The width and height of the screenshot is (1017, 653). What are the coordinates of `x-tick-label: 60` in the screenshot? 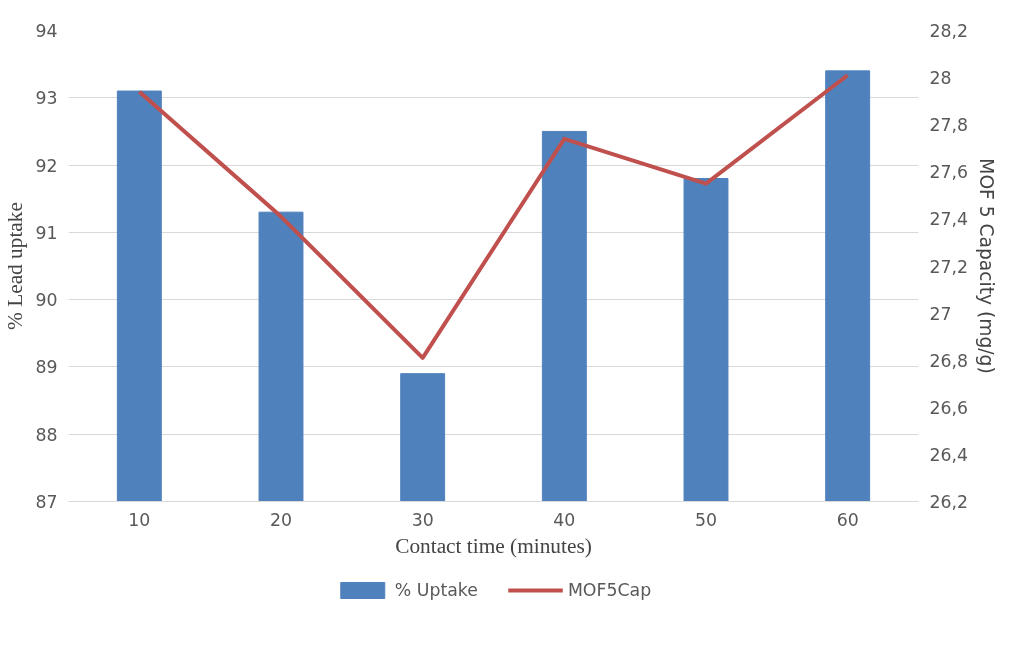 It's located at (847, 519).